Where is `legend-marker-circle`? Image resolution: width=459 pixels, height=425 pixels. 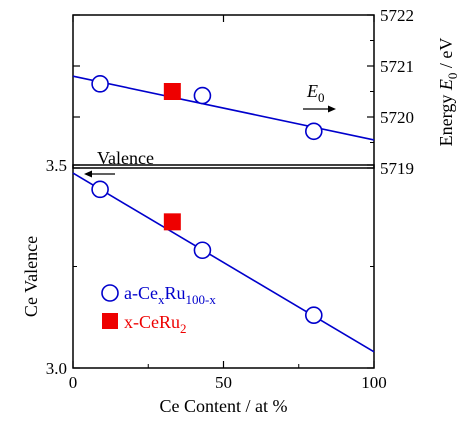 legend-marker-circle is located at coordinates (110, 293).